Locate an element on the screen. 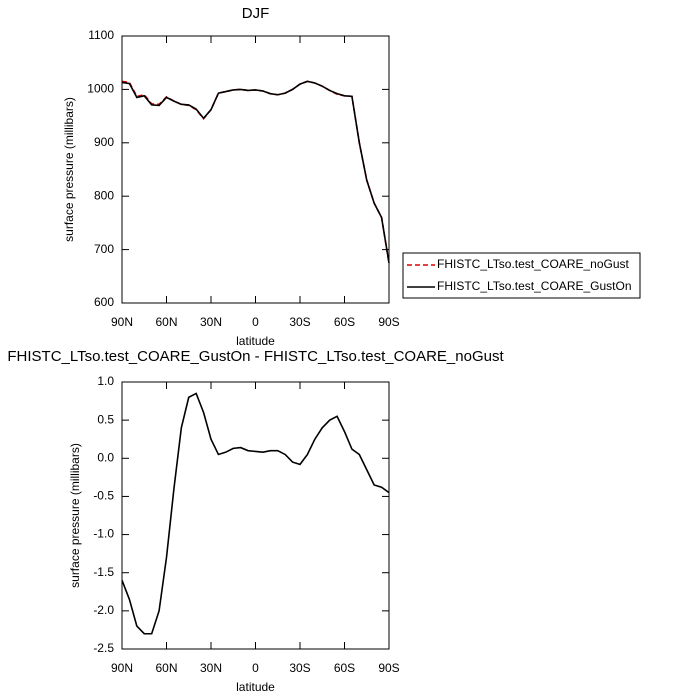 This screenshot has width=686, height=697. legend-box is located at coordinates (521, 275).